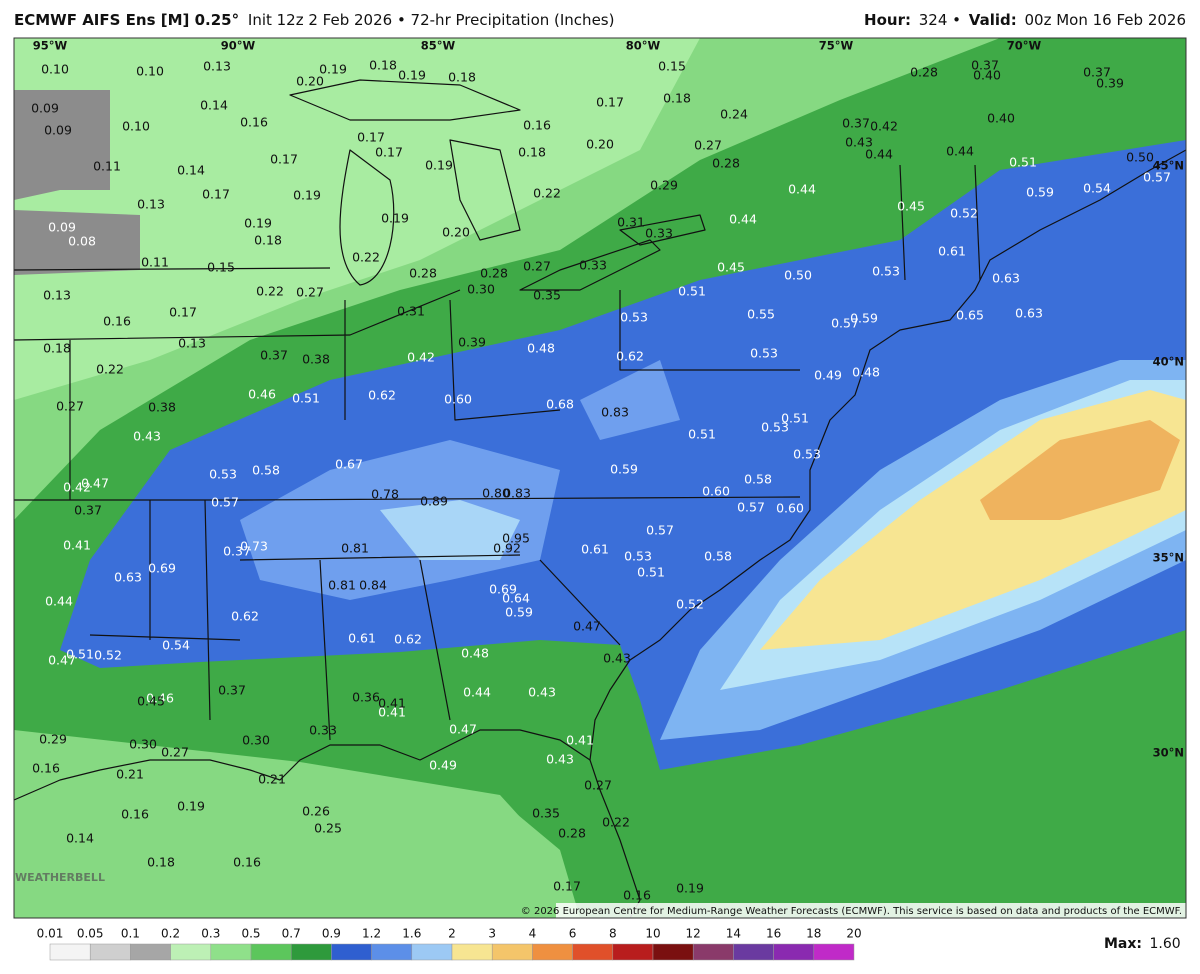  What do you see at coordinates (107, 166) in the screenshot?
I see `precip-label: 0.11` at bounding box center [107, 166].